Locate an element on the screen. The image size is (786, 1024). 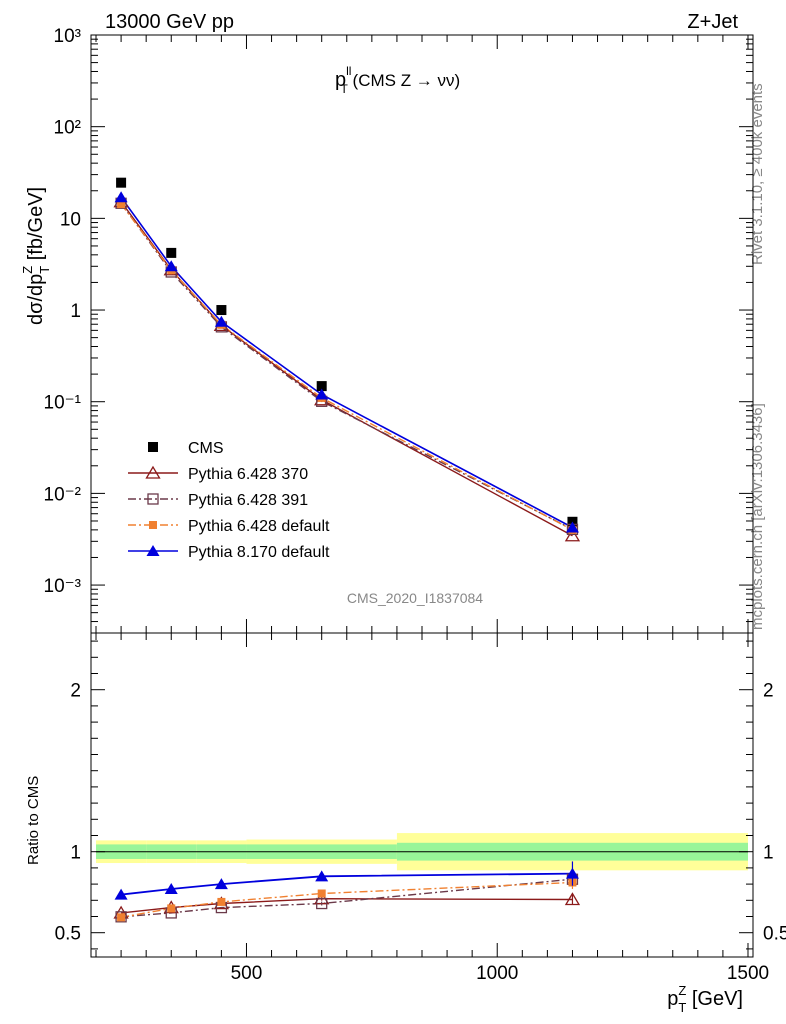
y-tick-label: 10 is located at coordinates (70, 219).